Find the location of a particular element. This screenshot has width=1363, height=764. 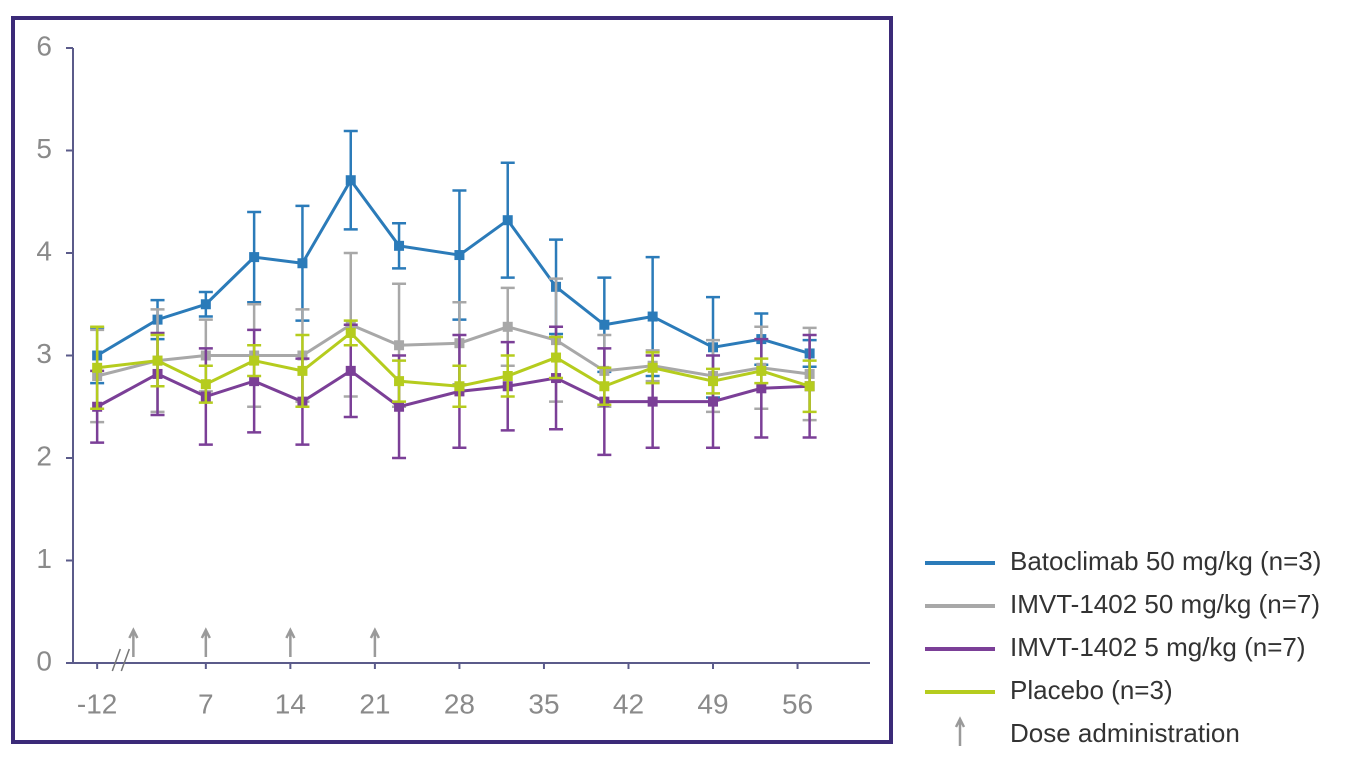

y-tick-label: 3 is located at coordinates (44, 353).